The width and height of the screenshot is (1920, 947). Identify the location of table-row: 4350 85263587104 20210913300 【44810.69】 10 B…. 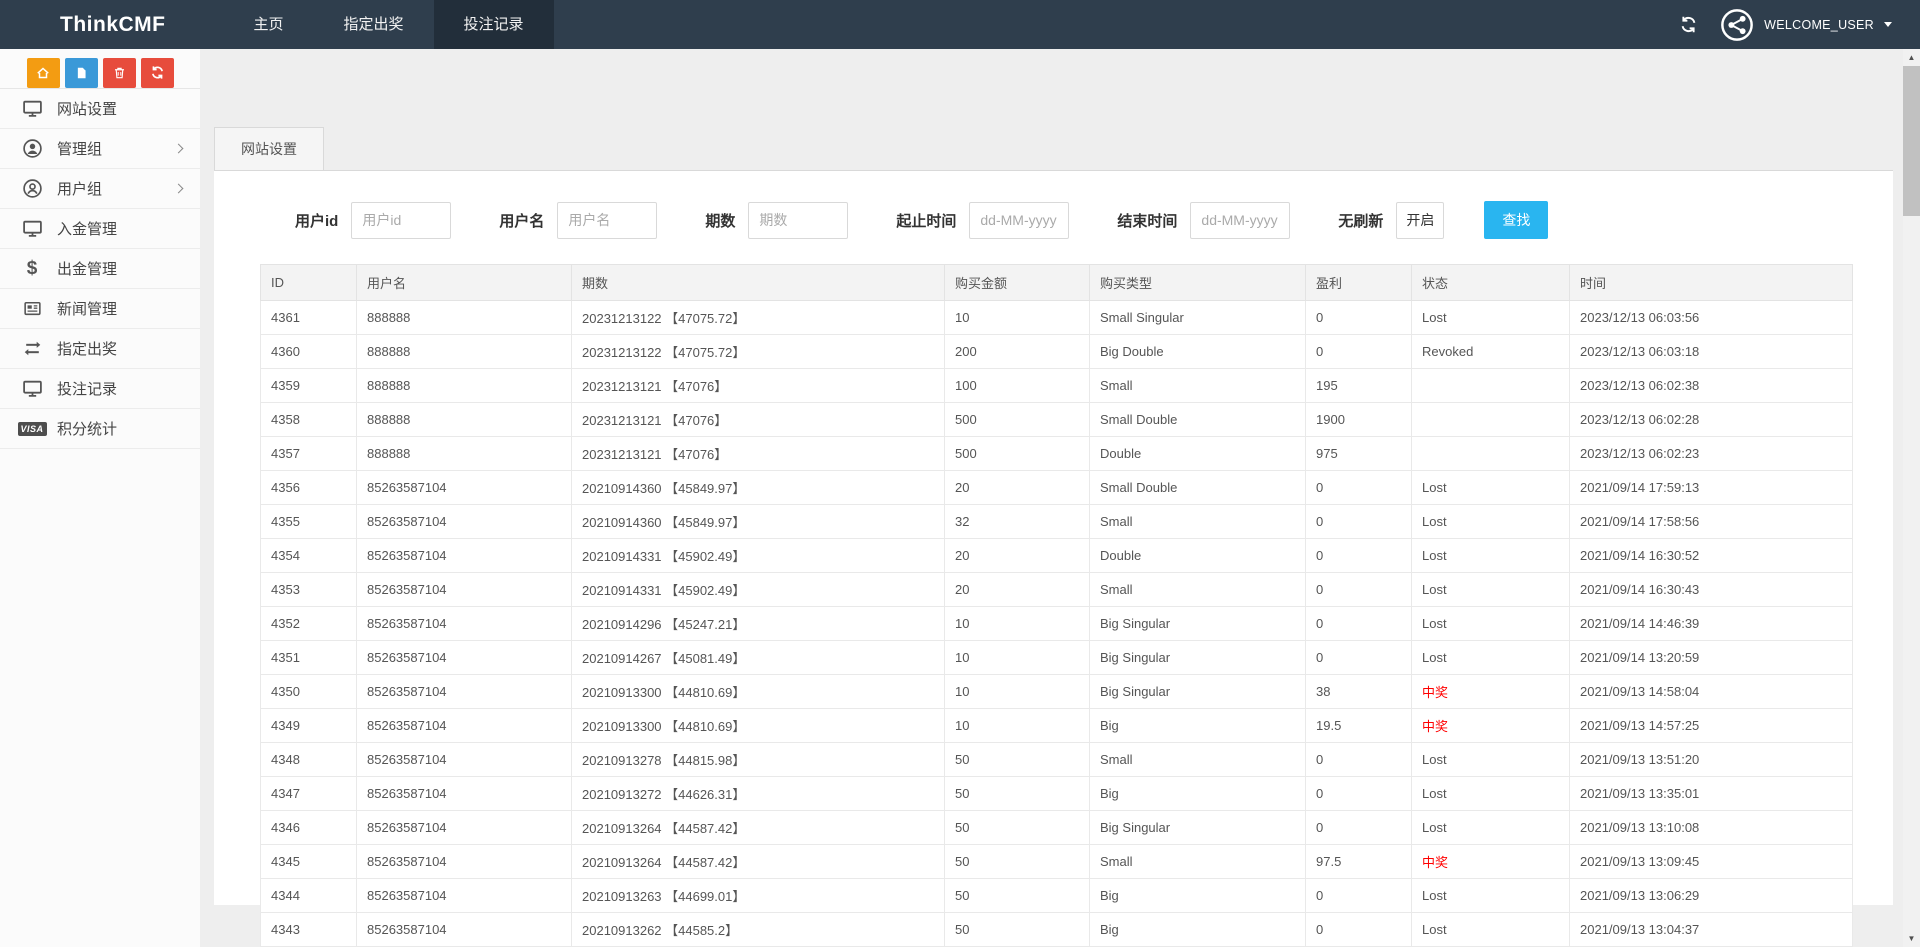
(1056, 691).